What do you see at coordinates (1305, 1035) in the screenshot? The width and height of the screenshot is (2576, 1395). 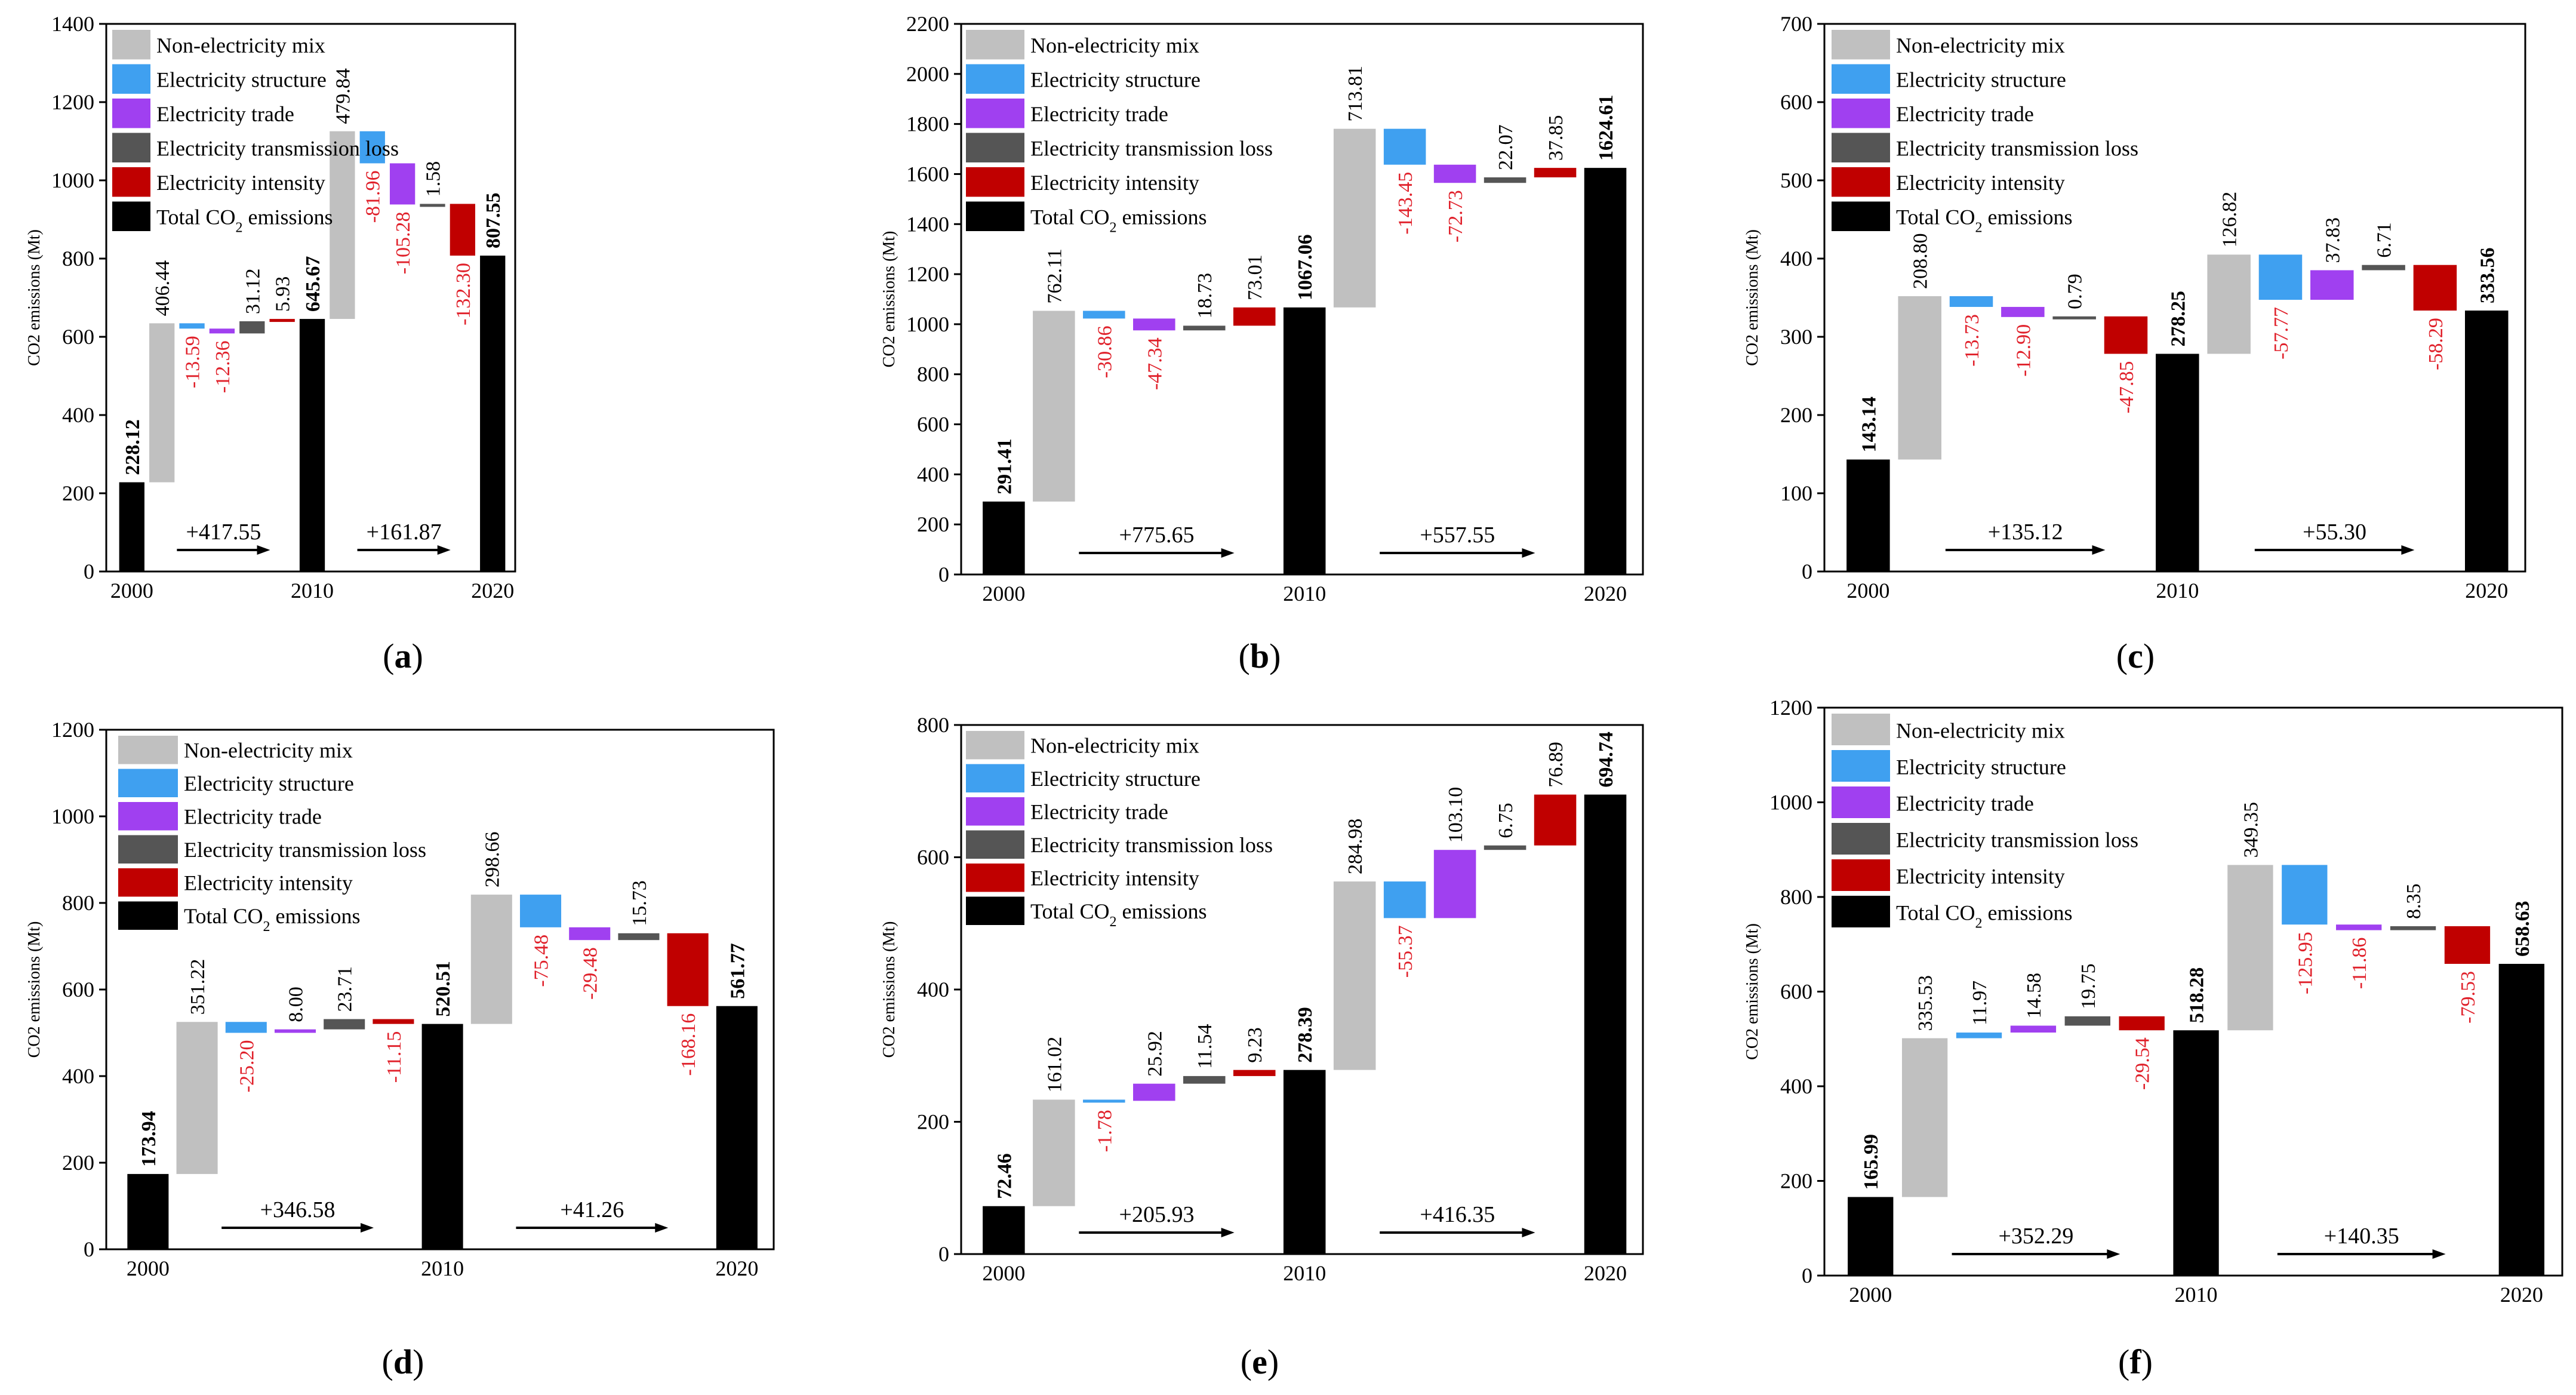 I see `total-value-label: 278.39` at bounding box center [1305, 1035].